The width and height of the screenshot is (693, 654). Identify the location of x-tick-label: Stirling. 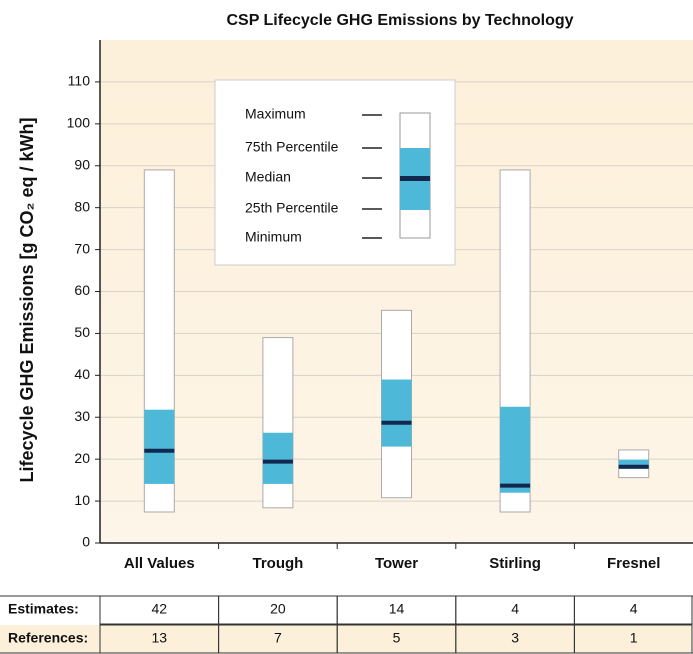
(515, 563).